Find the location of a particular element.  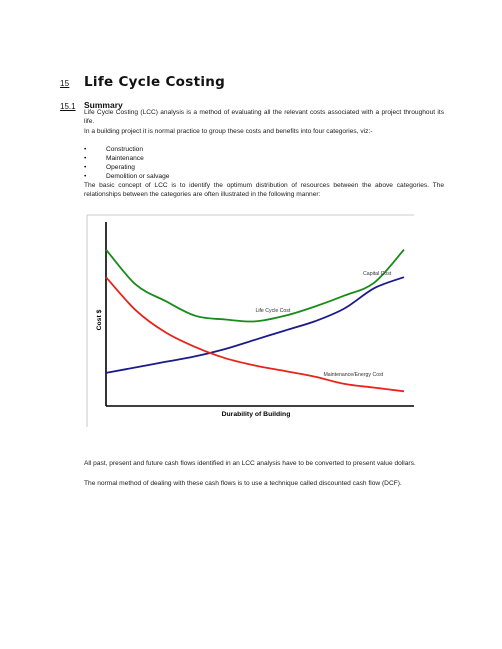

capital-cost-label: Capital Cost is located at coordinates (377, 274).